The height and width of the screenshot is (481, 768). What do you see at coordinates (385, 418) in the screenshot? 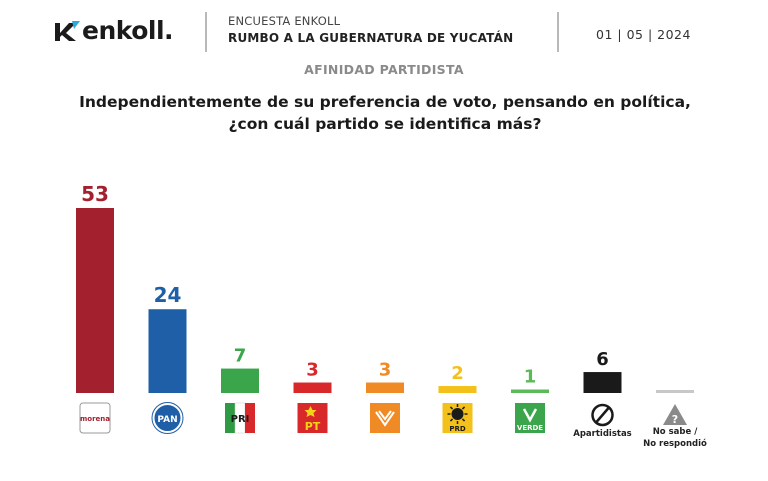
I see `party-logo-4-icon` at bounding box center [385, 418].